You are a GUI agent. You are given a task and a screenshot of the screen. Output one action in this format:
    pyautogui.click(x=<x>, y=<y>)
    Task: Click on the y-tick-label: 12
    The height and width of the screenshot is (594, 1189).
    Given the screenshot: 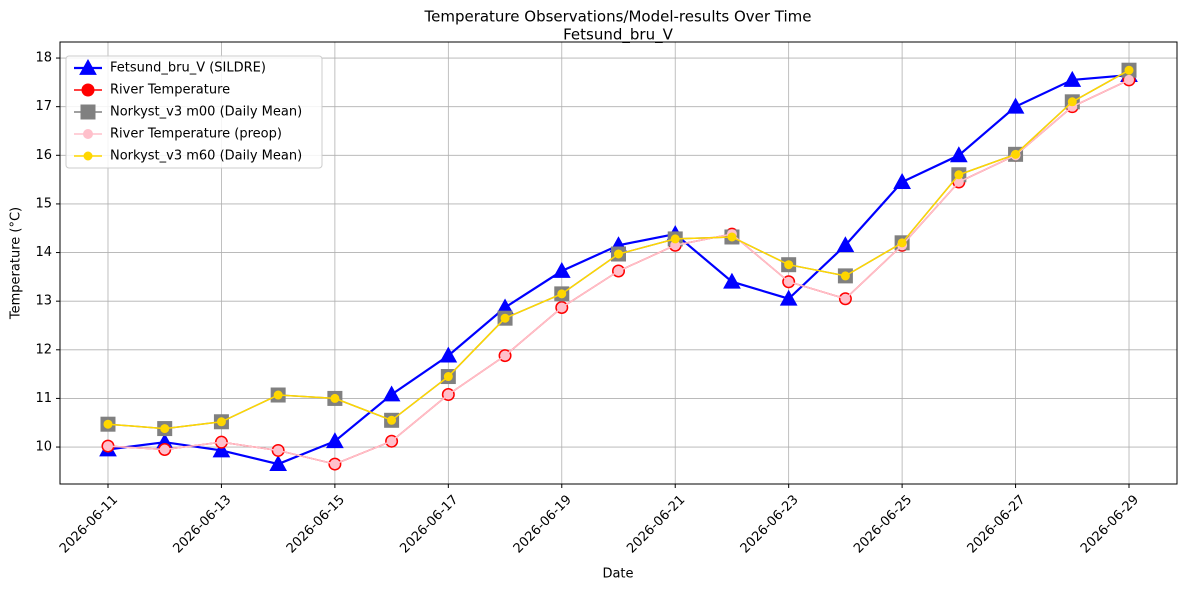 What is the action you would take?
    pyautogui.click(x=43, y=349)
    